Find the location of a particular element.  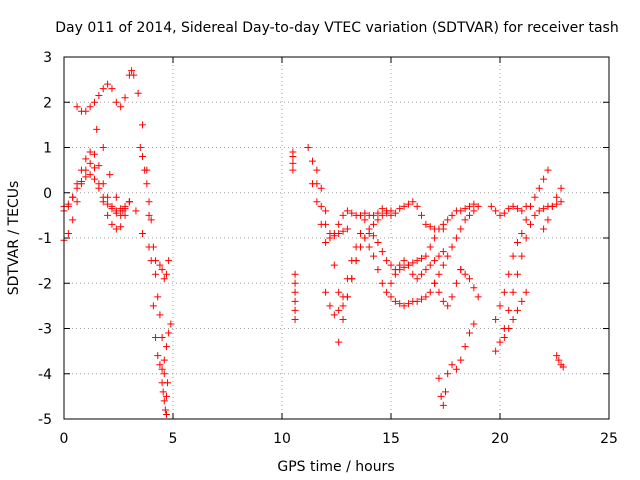

y-tick-label: -3 is located at coordinates (45, 330).